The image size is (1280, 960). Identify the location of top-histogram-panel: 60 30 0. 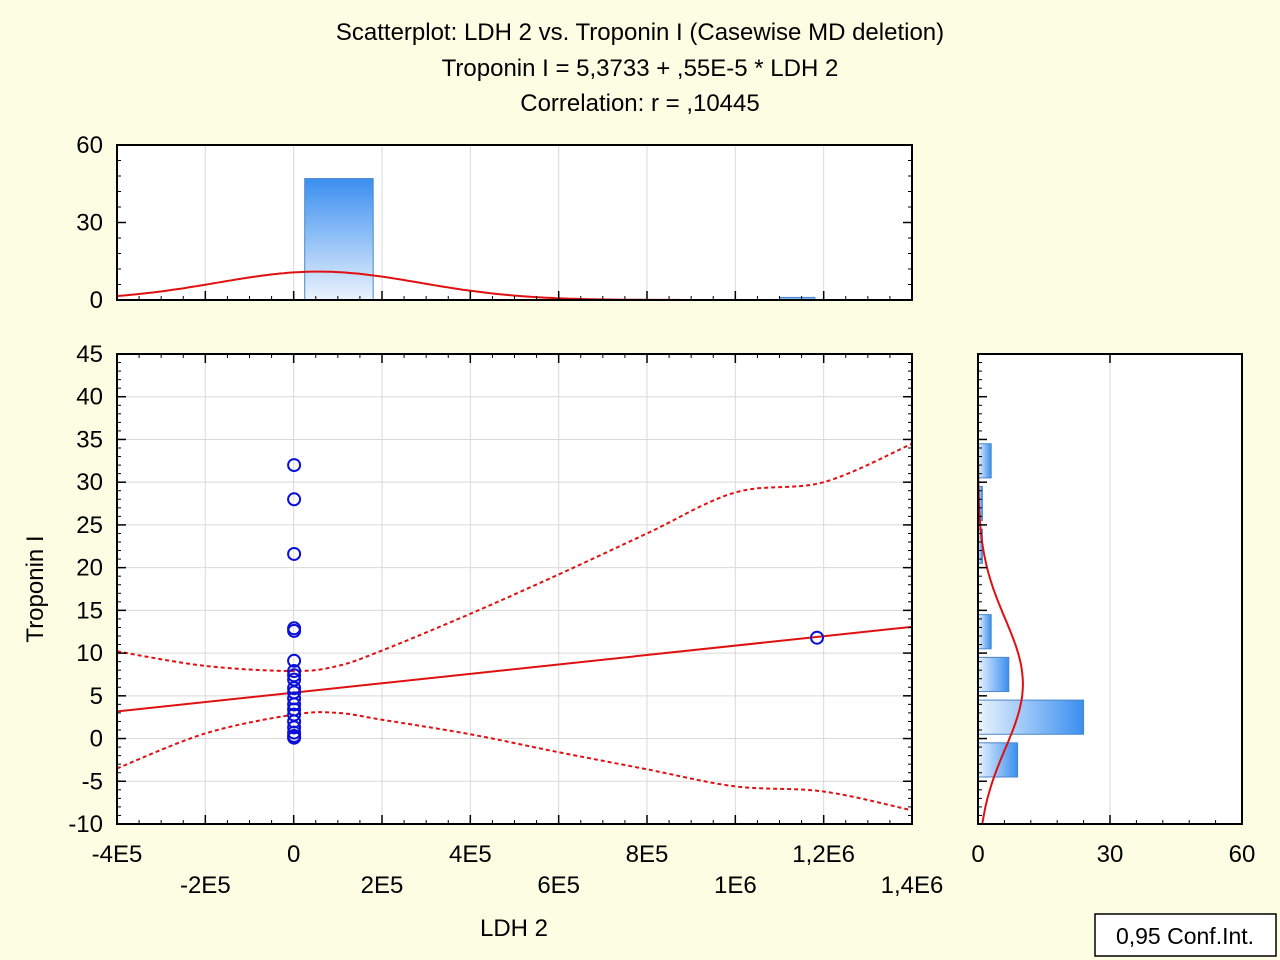
(494, 223).